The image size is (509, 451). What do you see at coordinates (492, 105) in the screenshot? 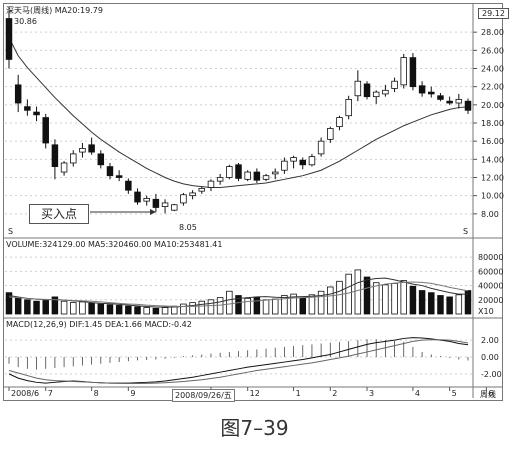
I see `price-tick-label: 20.00` at bounding box center [492, 105].